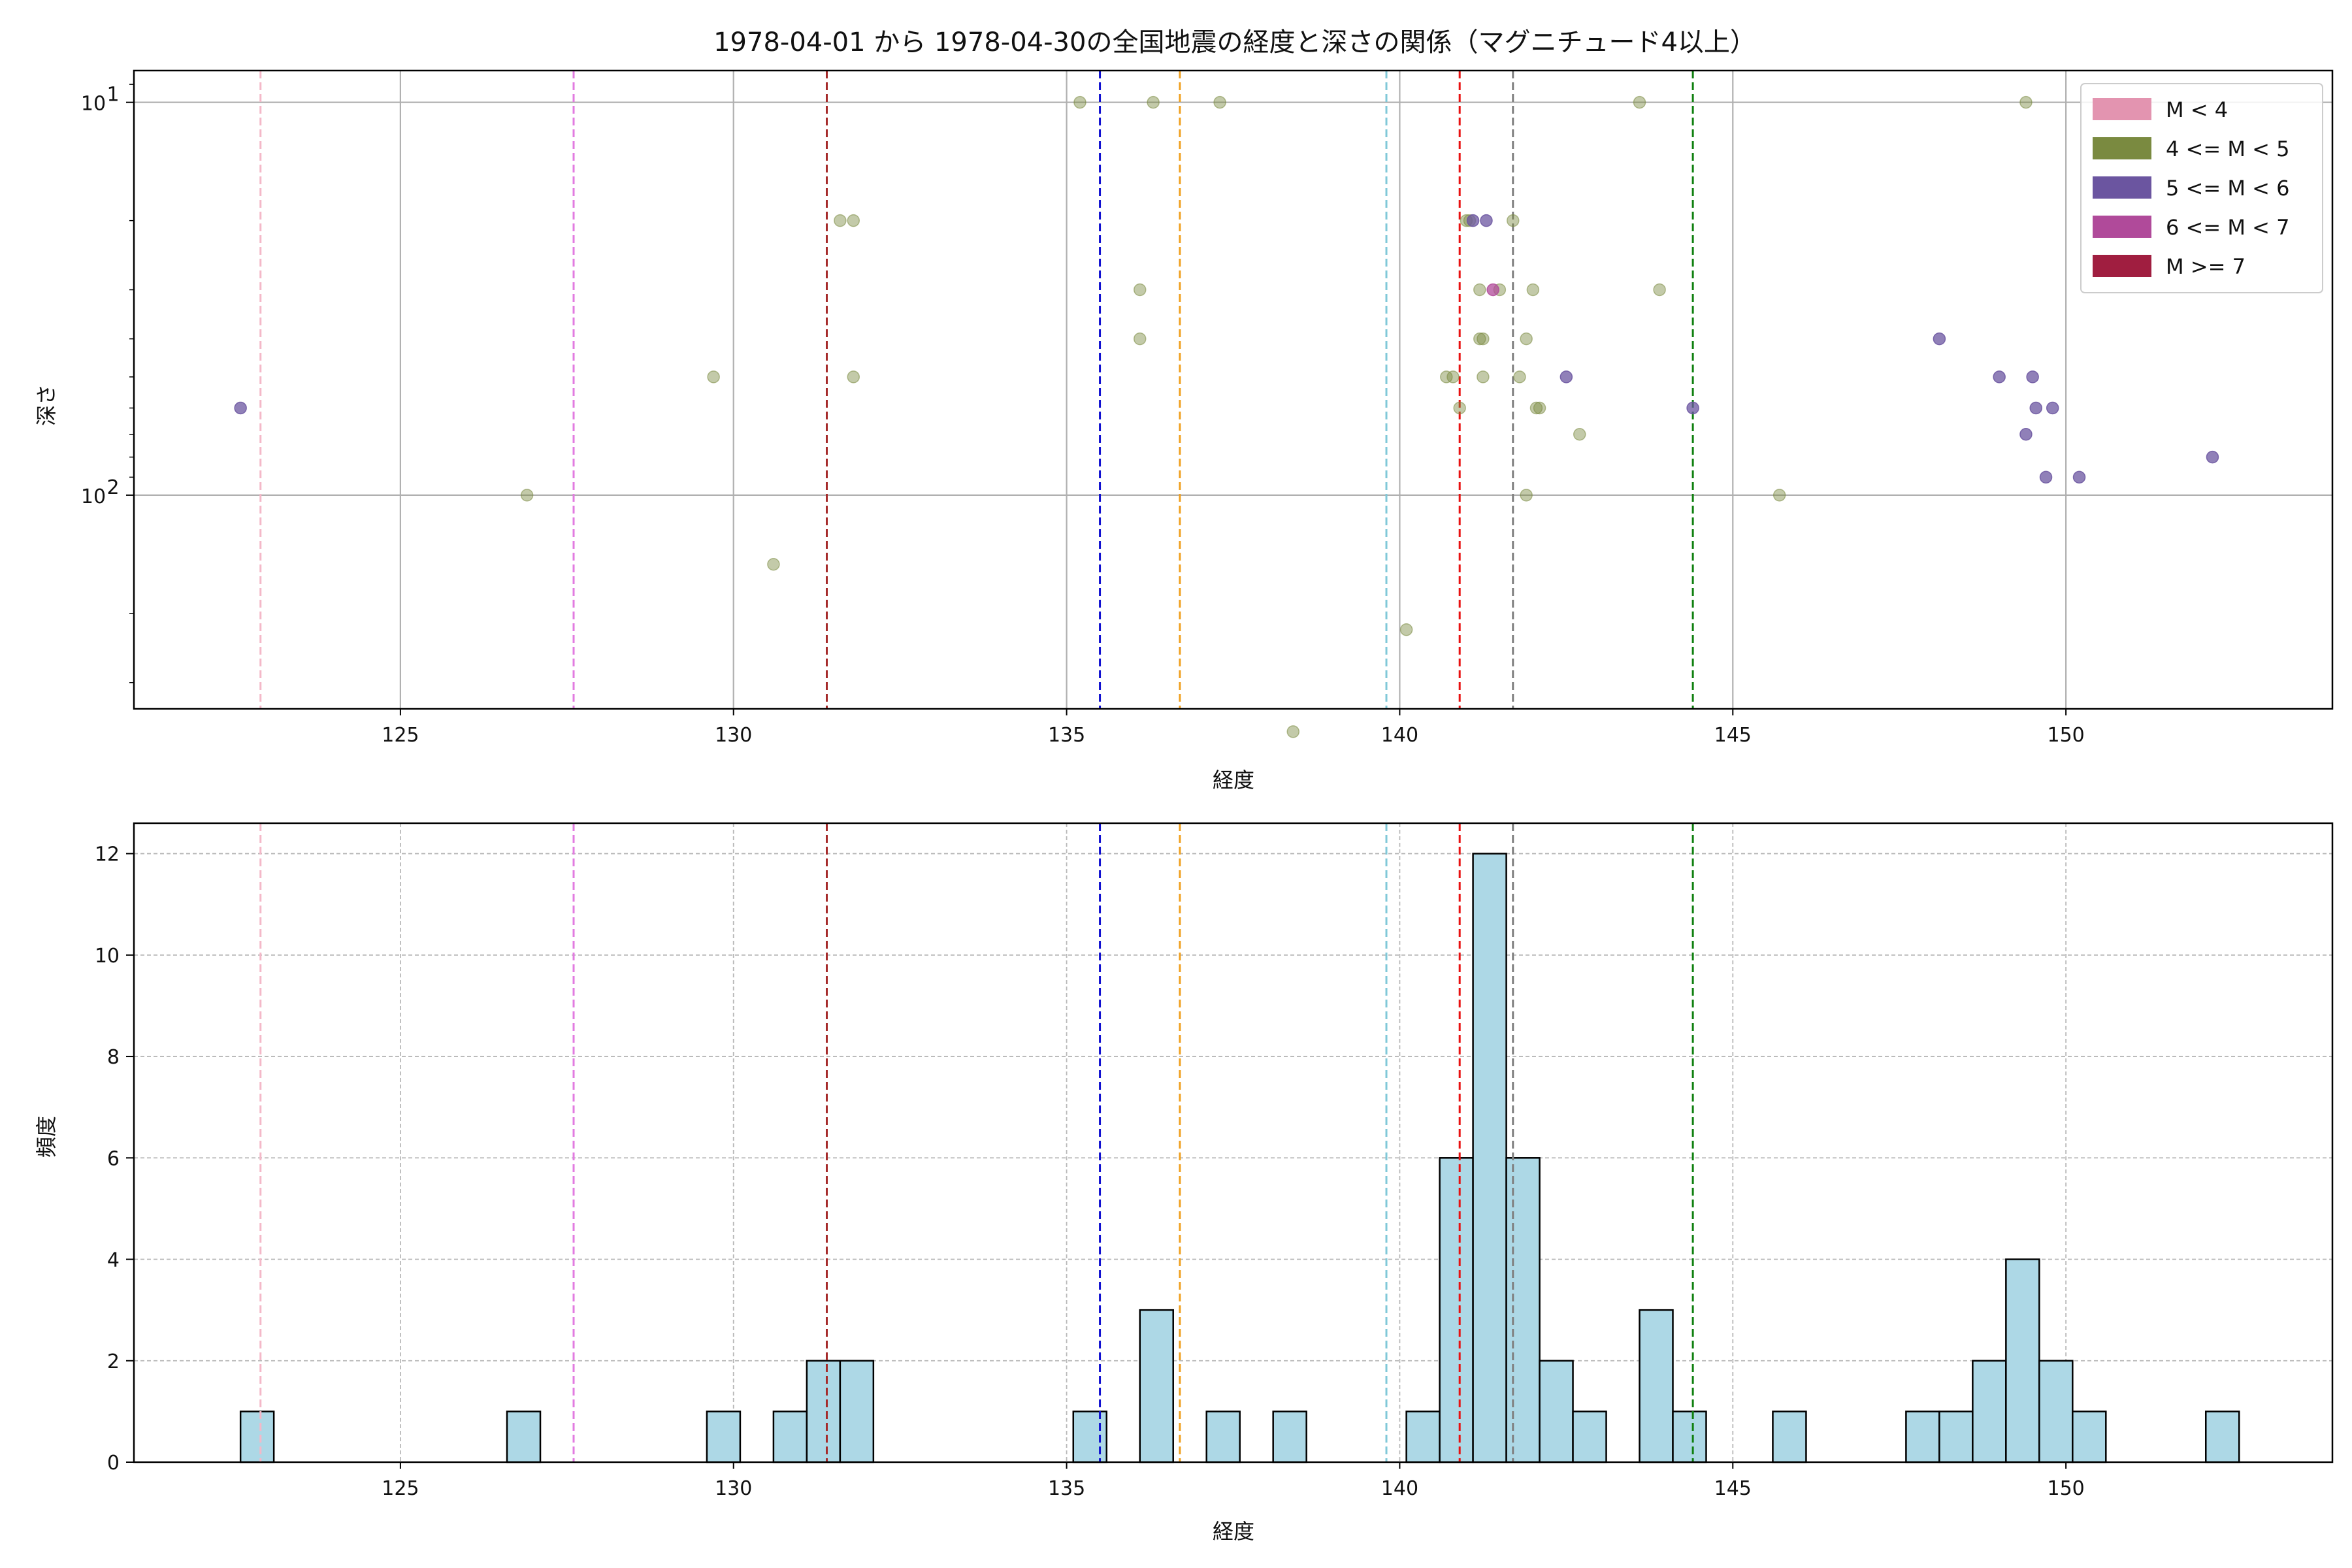 Image resolution: width=2352 pixels, height=1568 pixels. Describe the element at coordinates (1399, 1488) in the screenshot. I see `histogram-x-tick-label: 140` at that location.